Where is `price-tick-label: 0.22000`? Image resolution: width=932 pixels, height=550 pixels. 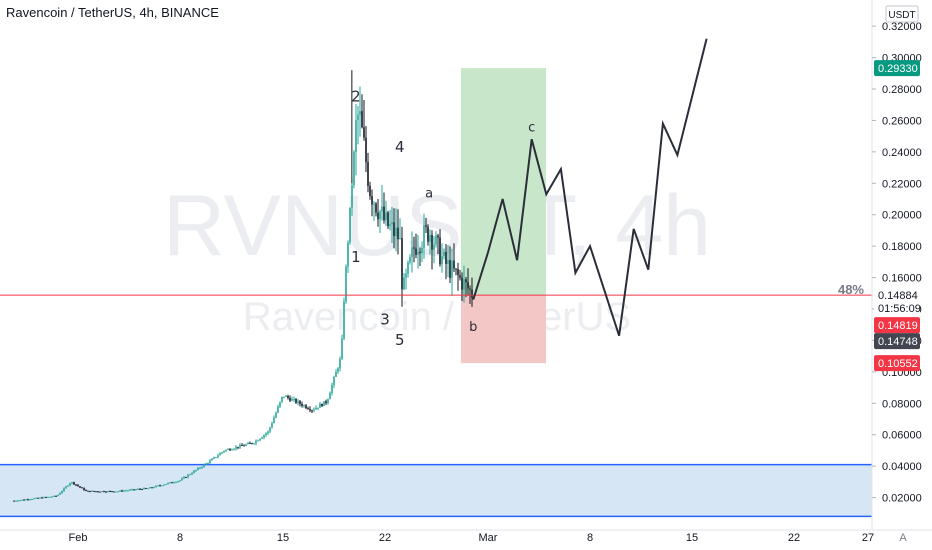 price-tick-label: 0.22000 is located at coordinates (902, 184).